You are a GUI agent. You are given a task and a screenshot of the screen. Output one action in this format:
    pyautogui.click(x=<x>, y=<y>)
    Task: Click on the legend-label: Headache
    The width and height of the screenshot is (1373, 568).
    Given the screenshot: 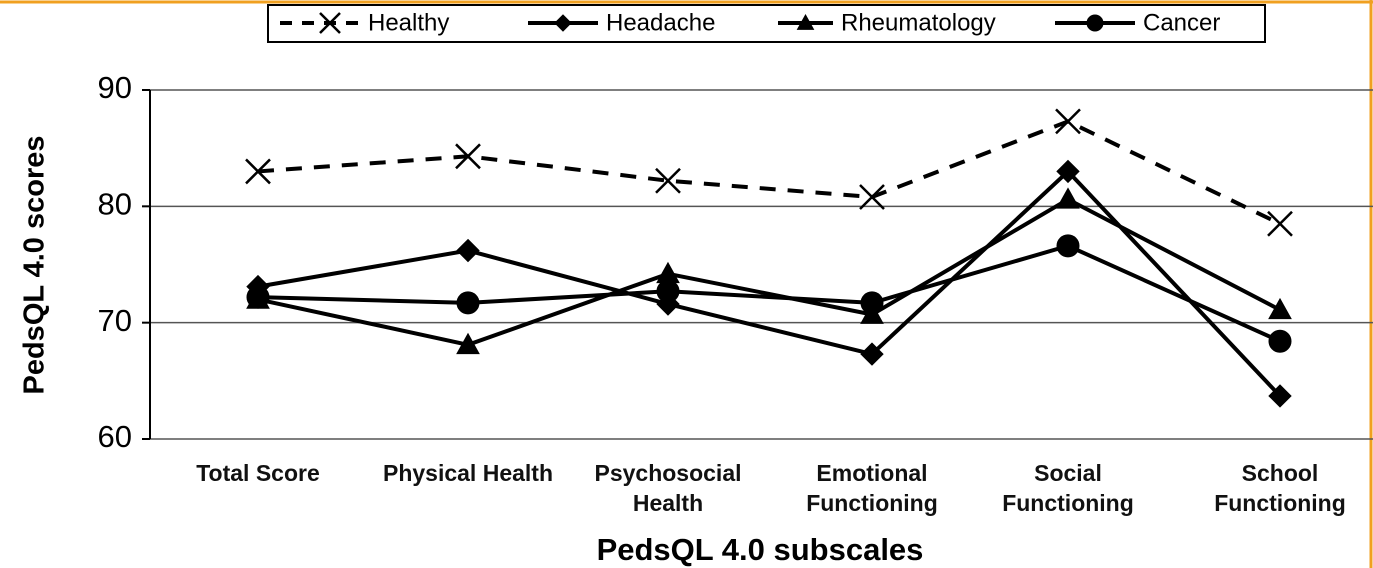 What is the action you would take?
    pyautogui.click(x=660, y=22)
    